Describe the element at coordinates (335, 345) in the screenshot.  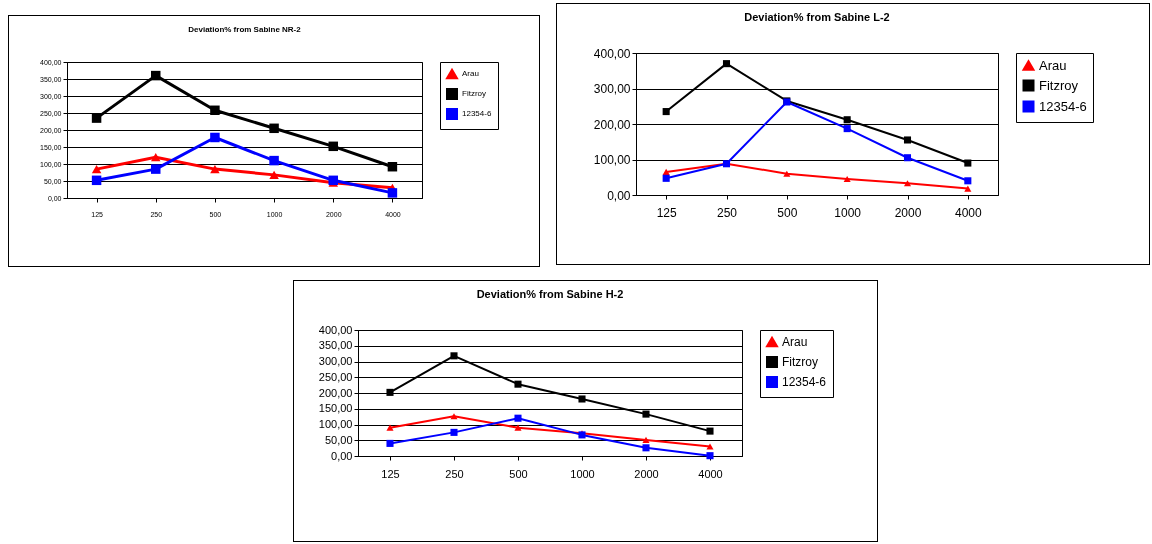
I see `y-tick-label: 350,00` at that location.